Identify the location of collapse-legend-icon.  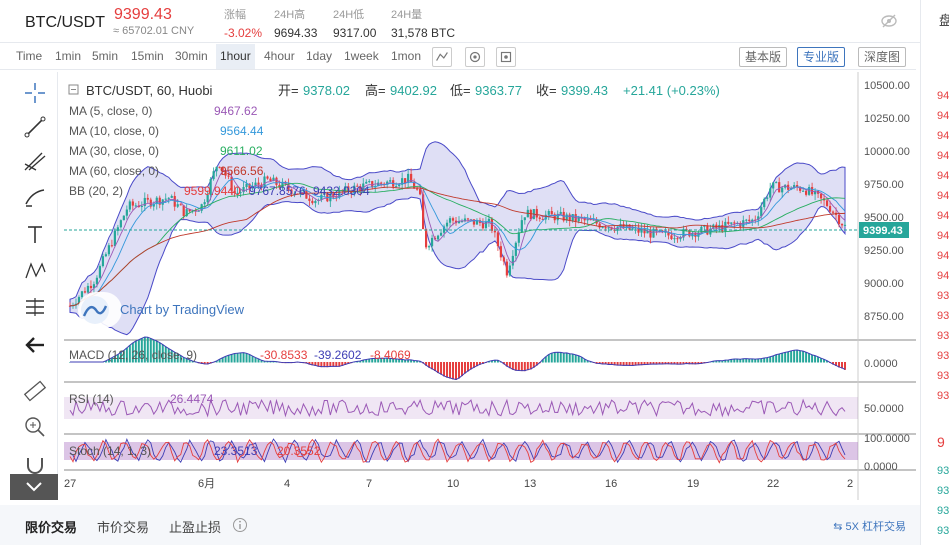
(73, 89).